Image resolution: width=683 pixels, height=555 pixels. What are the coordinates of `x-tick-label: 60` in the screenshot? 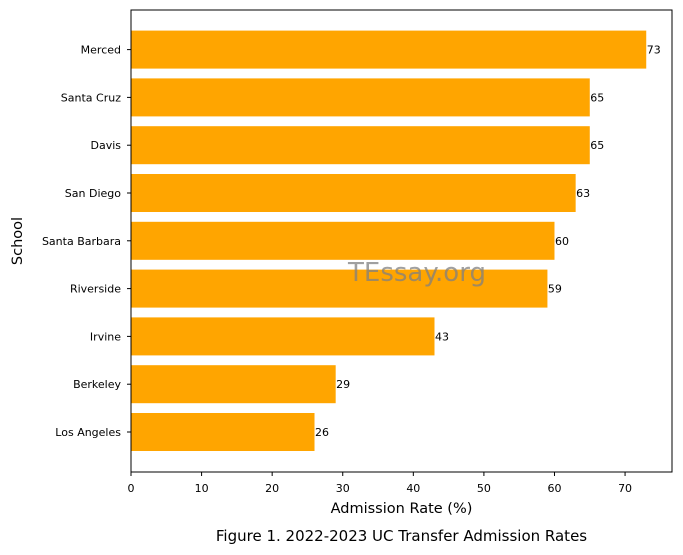 It's located at (554, 488).